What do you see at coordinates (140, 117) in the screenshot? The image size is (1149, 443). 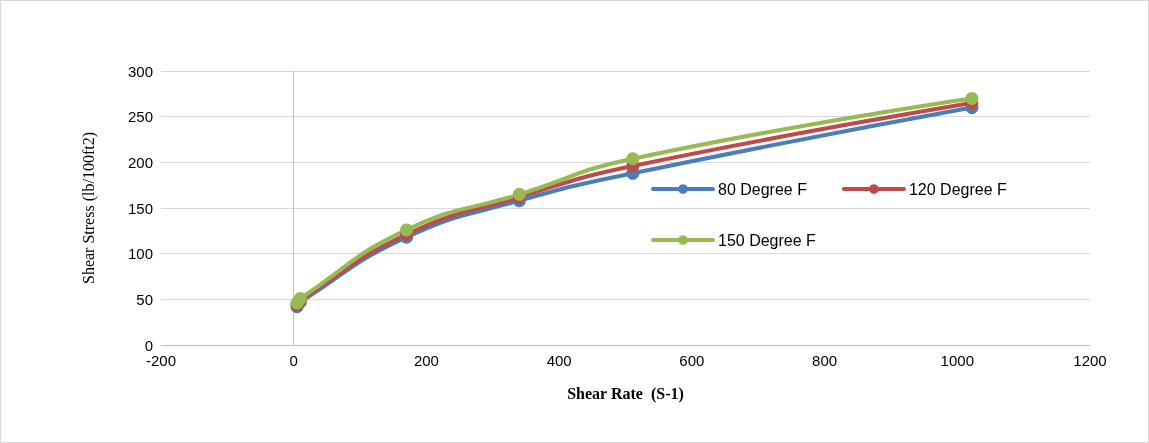 I see `y-tick-label: 250` at bounding box center [140, 117].